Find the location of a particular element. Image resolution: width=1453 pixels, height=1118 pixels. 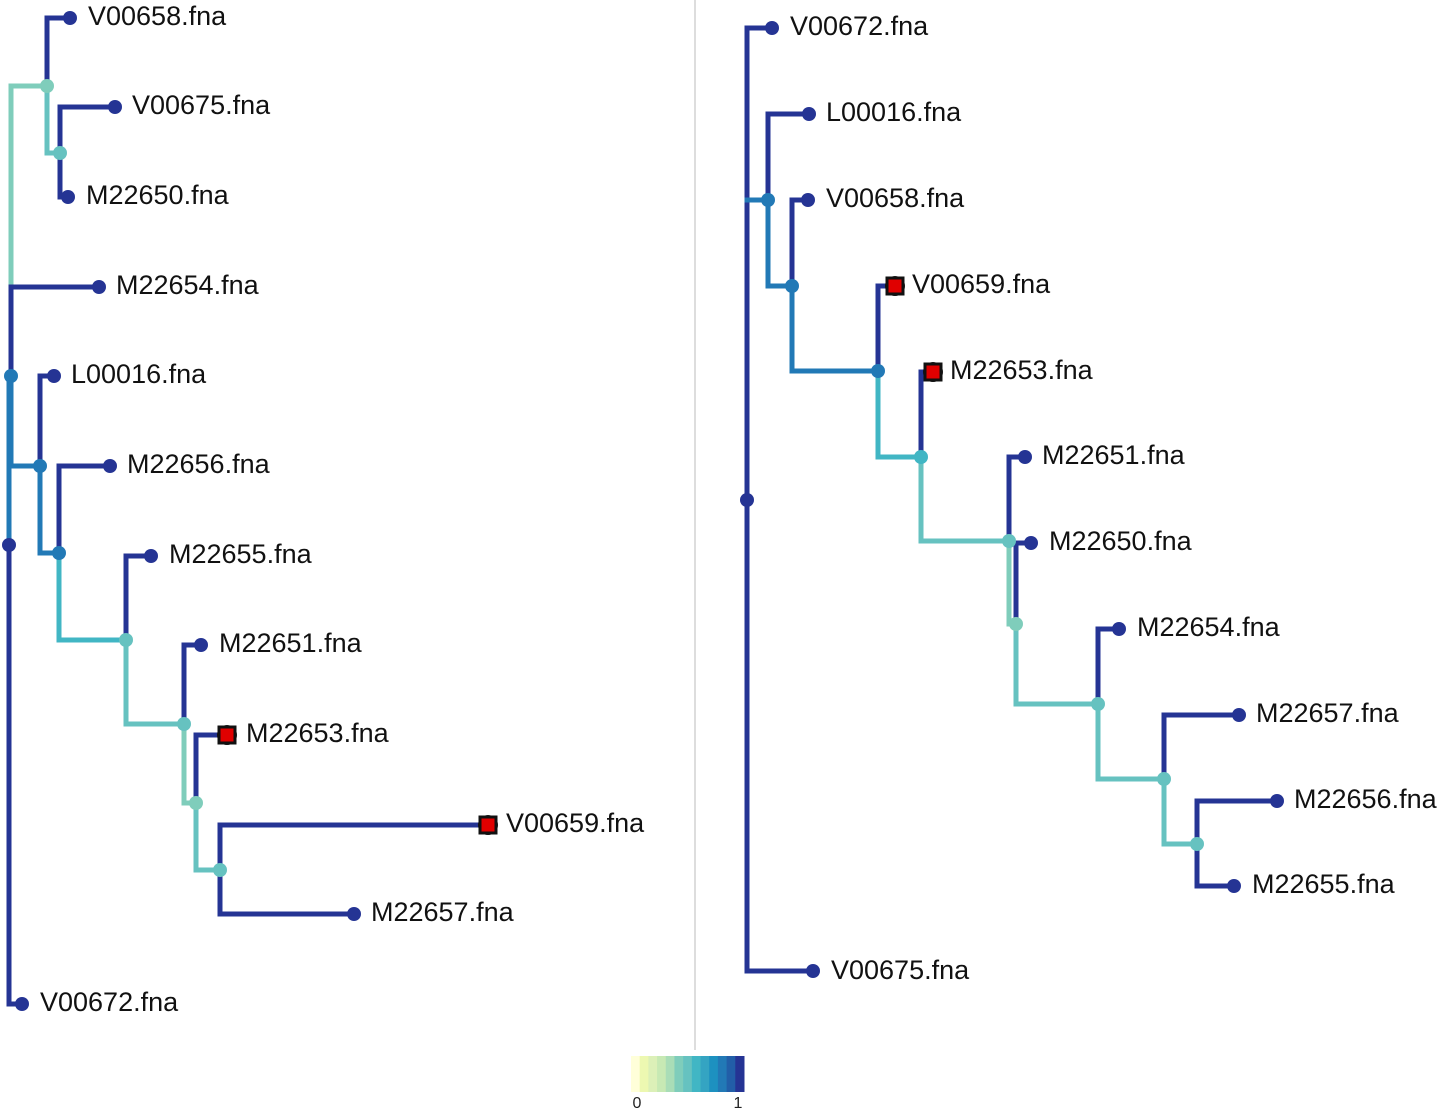

left-leaf-node-M22655 is located at coordinates (151, 556).